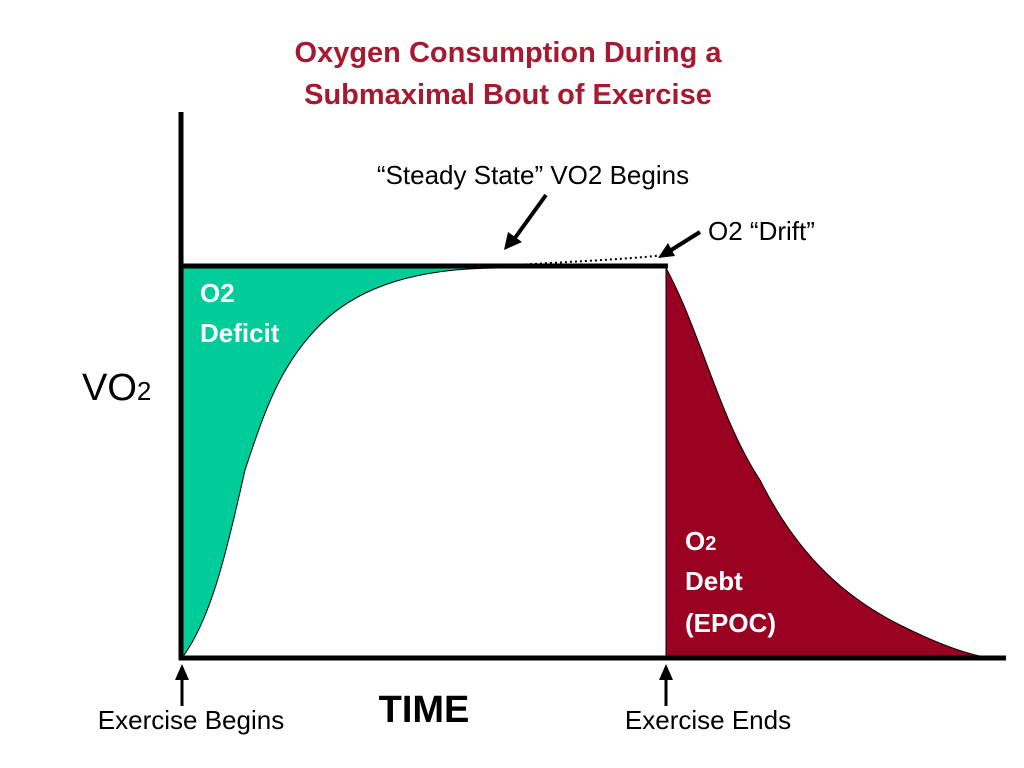 The width and height of the screenshot is (1024, 768). Describe the element at coordinates (508, 95) in the screenshot. I see `title-line-2: Submaximal Bout of Exercise` at that location.